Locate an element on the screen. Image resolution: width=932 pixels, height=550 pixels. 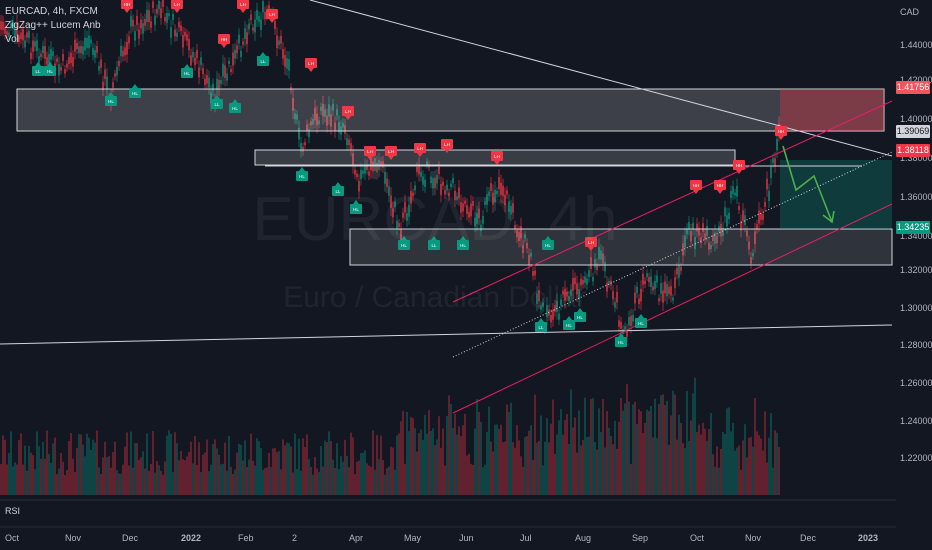
symbol-header: EURCAD, 4h, FXCM is located at coordinates (51, 11).